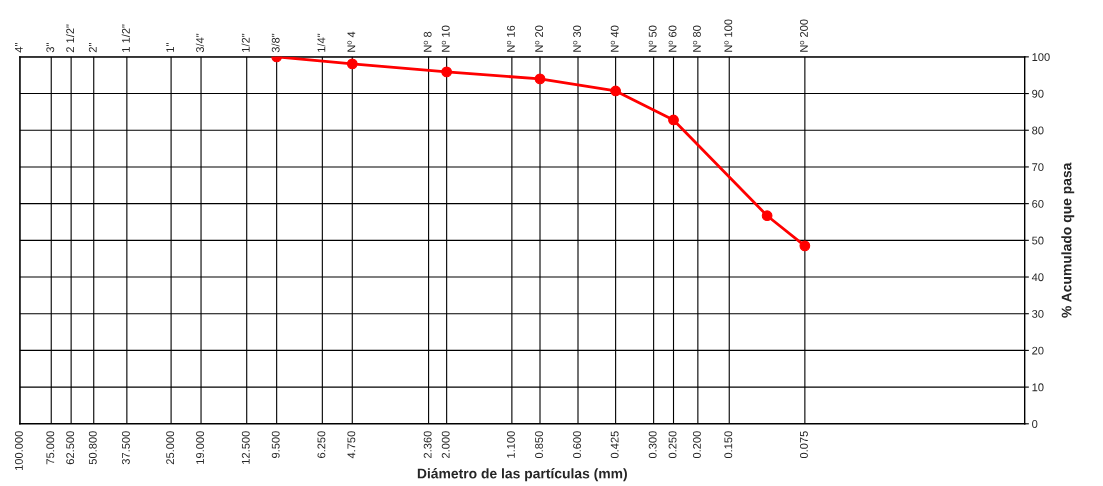  What do you see at coordinates (803, 35) in the screenshot?
I see `text: Nº 200` at bounding box center [803, 35].